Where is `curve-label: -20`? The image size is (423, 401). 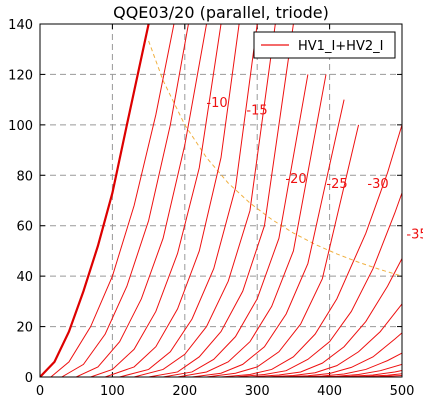
curve-label: -20 is located at coordinates (295, 179).